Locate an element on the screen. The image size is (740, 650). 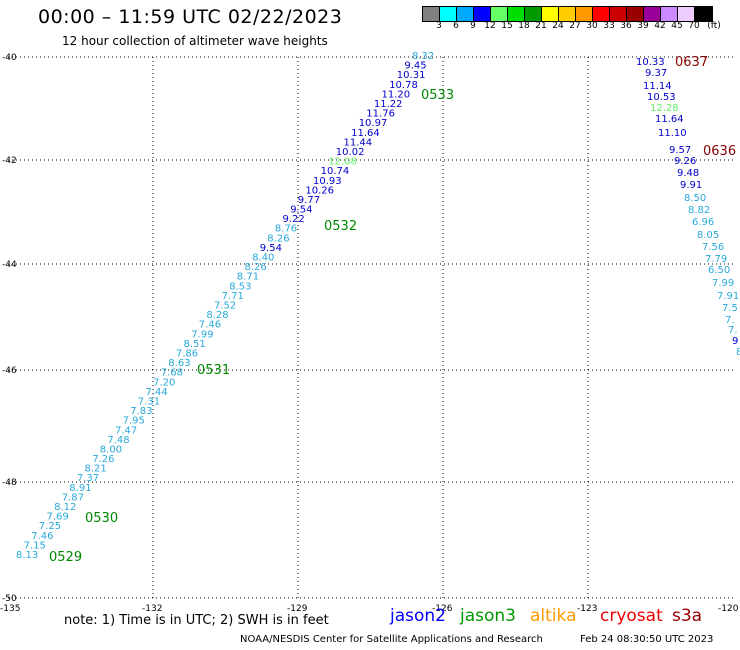
wave-height-value: 7.91 is located at coordinates (728, 296).